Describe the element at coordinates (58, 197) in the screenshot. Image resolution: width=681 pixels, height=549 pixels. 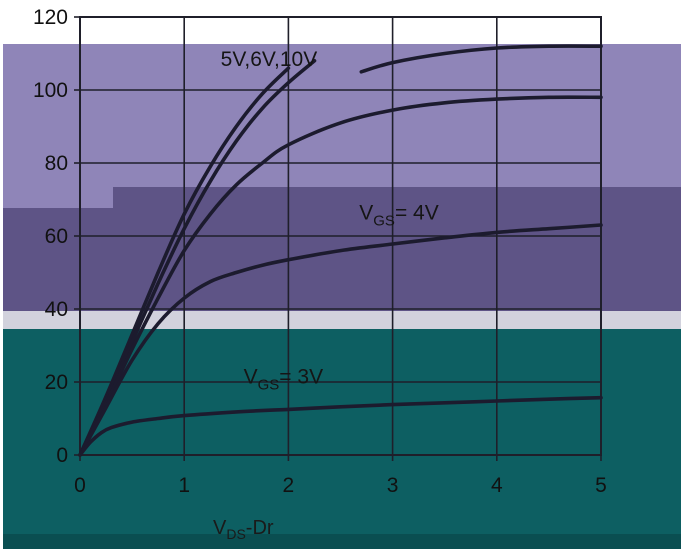
I see `band-light-purple-left` at that location.